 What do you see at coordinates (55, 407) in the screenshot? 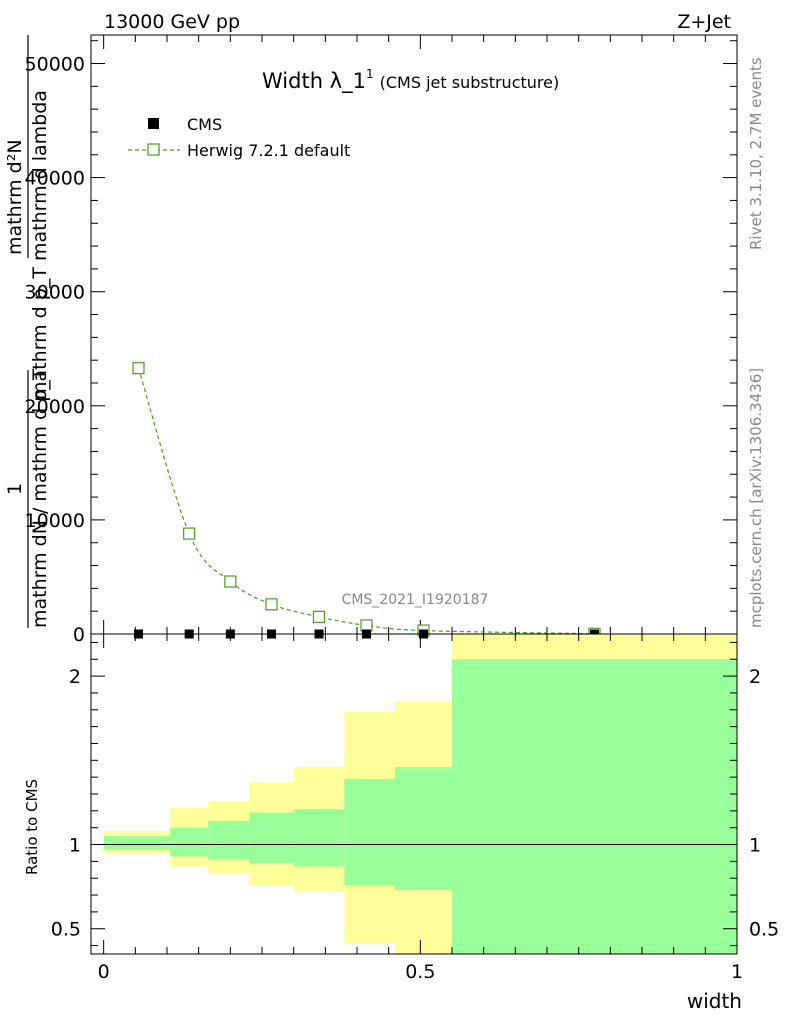
I see `main-y-tick-label: 20000` at bounding box center [55, 407].